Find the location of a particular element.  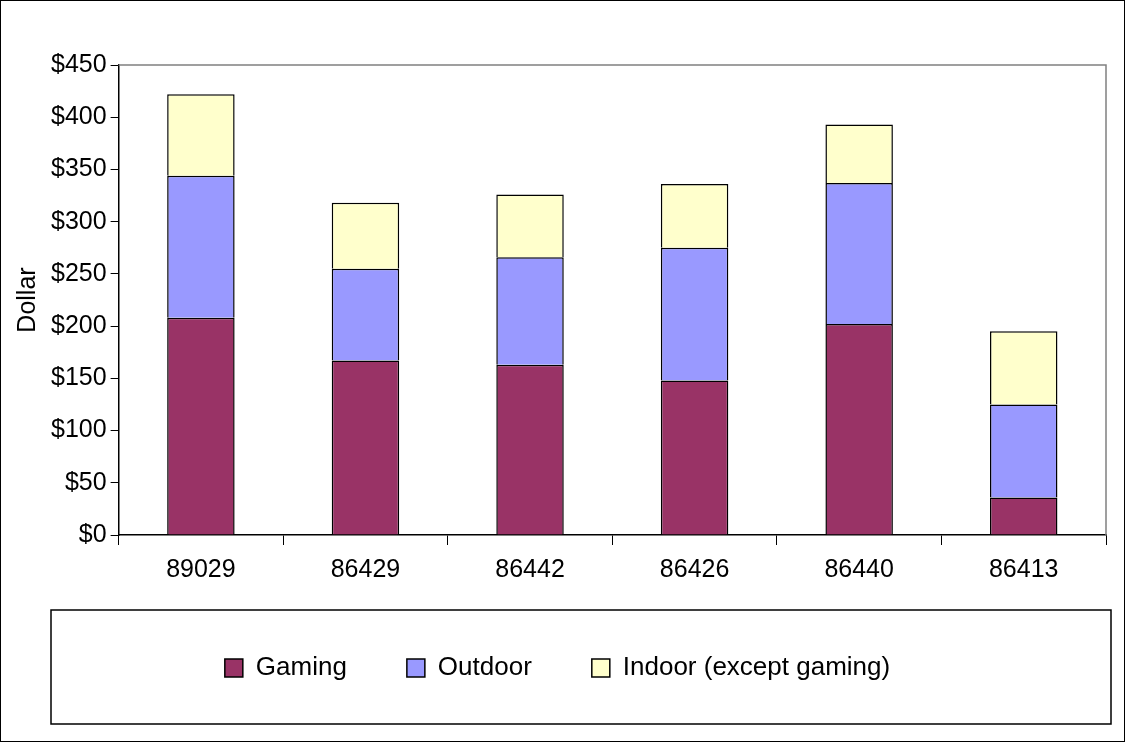

y-tick-label: $0 is located at coordinates (92, 532).